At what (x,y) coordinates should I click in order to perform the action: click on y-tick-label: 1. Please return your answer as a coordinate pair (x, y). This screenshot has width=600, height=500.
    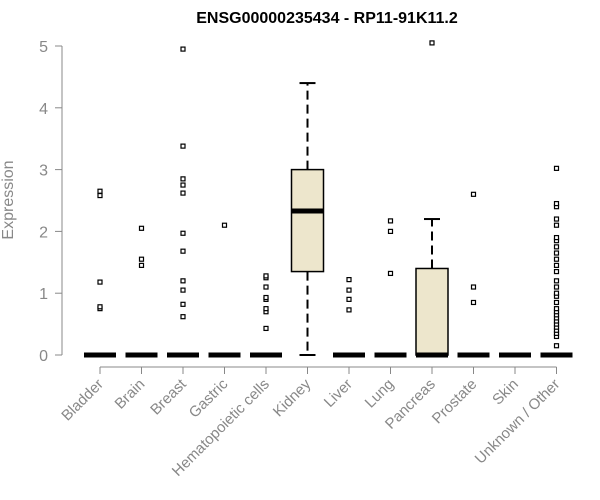
    Looking at the image, I should click on (43, 294).